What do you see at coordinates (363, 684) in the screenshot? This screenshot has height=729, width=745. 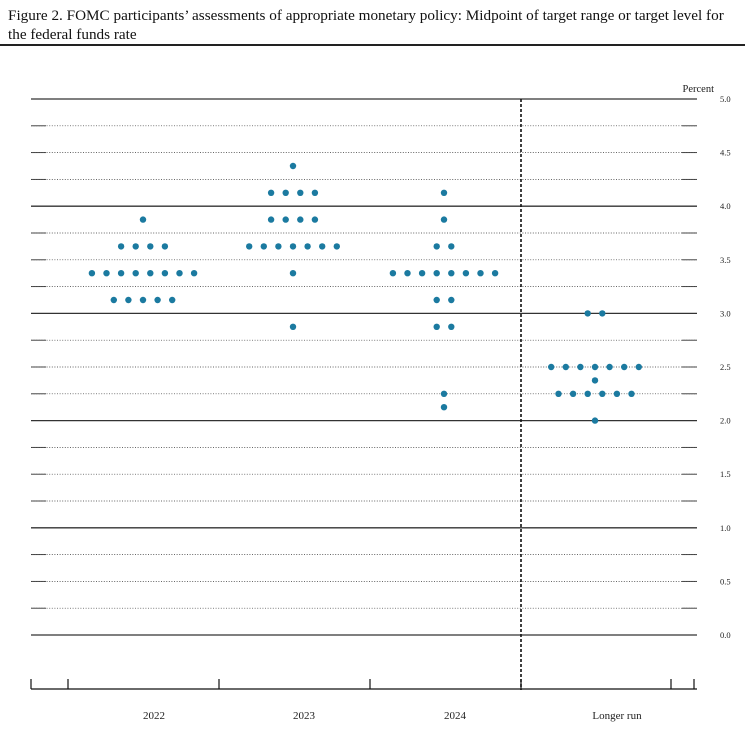 I see `x-axis` at bounding box center [363, 684].